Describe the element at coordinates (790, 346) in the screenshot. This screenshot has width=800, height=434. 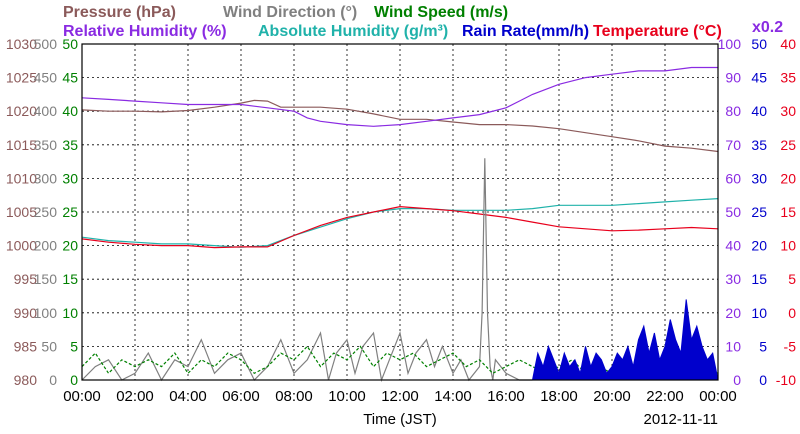
I see `tick-label-temperature: -5` at that location.